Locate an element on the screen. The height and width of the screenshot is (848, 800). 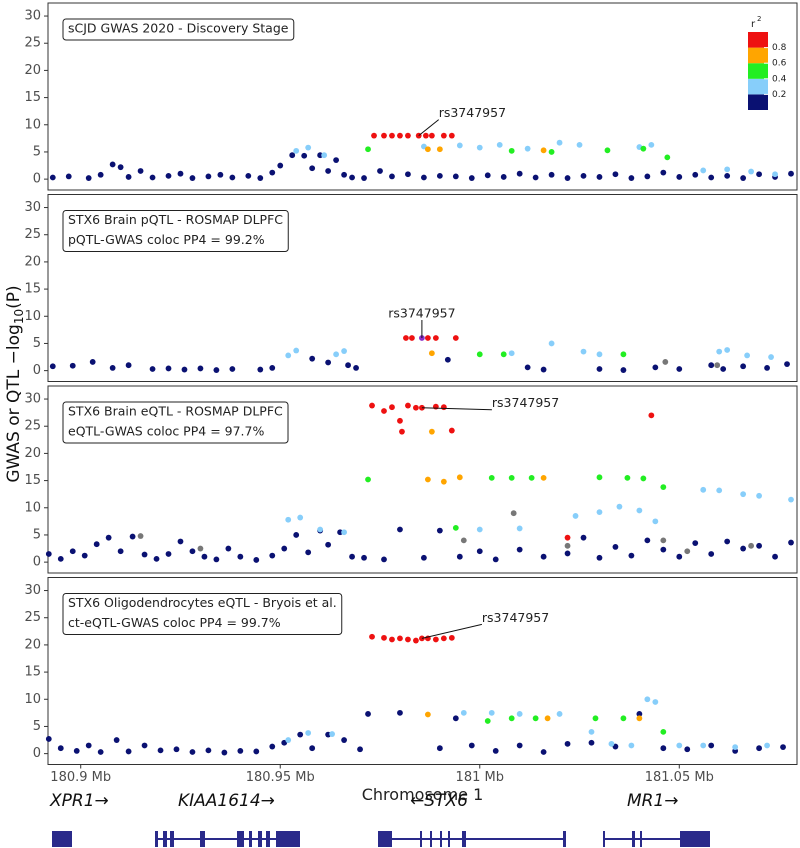
legend-swatch is located at coordinates (758, 102).